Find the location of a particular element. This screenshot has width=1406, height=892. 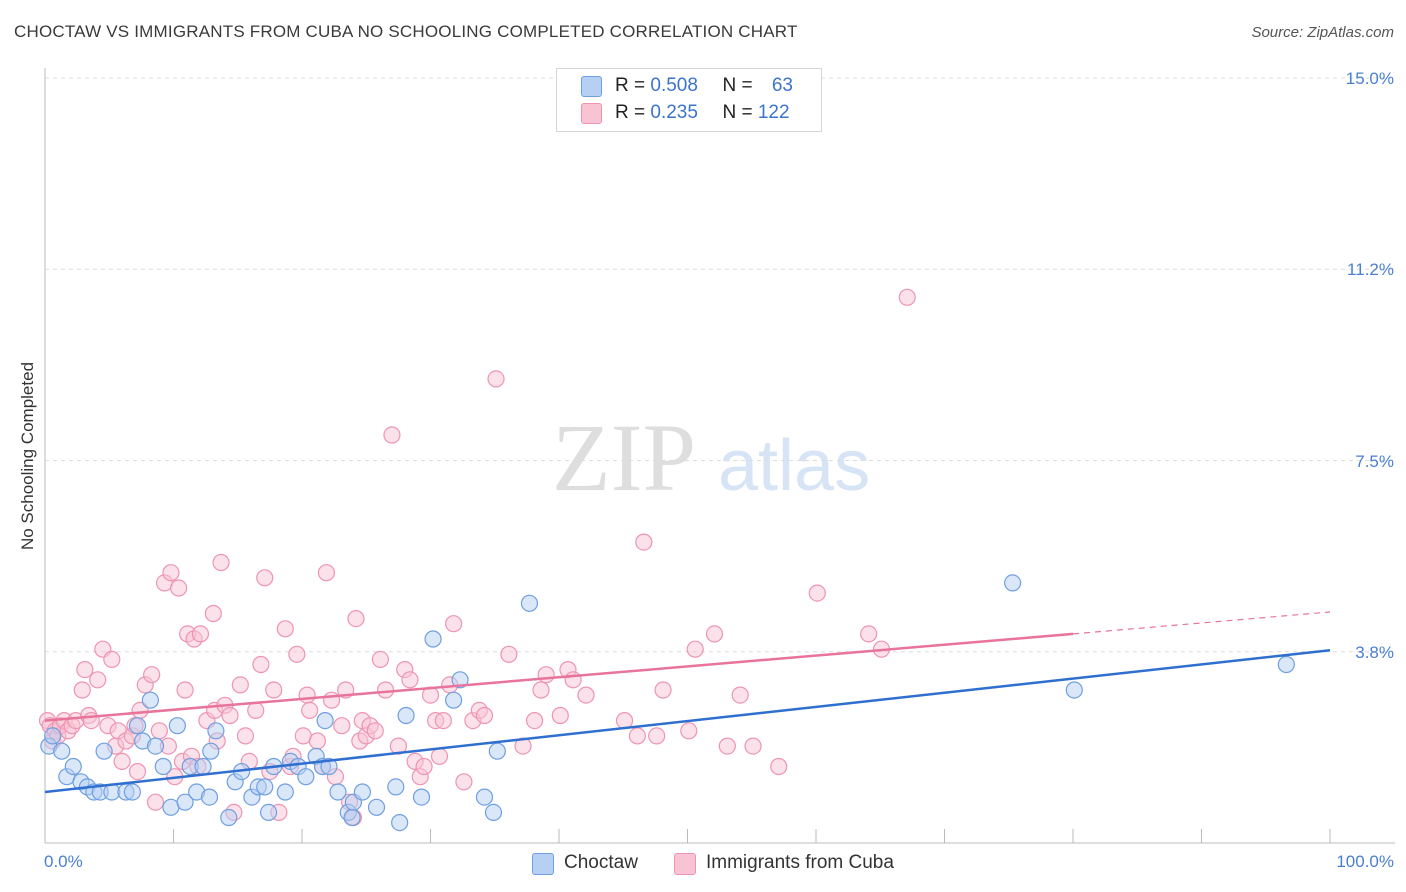

legend-label-choctaw: Choctaw is located at coordinates (601, 862).